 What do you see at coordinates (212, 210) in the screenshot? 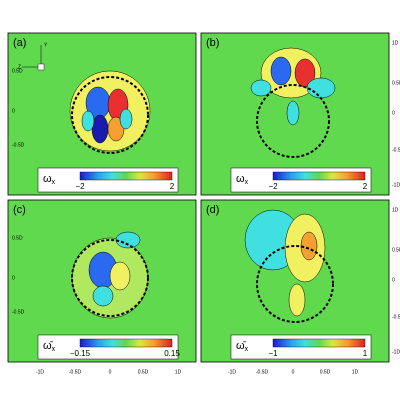
I see `panel-label: (d)` at bounding box center [212, 210].